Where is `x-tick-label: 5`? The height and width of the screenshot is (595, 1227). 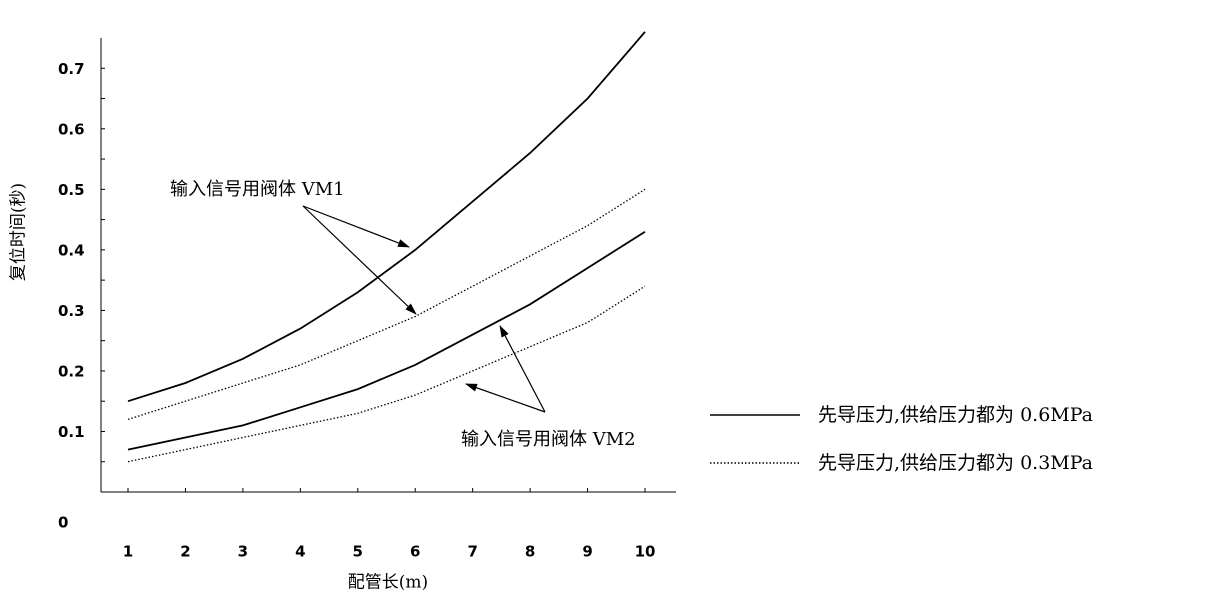 x-tick-label: 5 is located at coordinates (358, 552).